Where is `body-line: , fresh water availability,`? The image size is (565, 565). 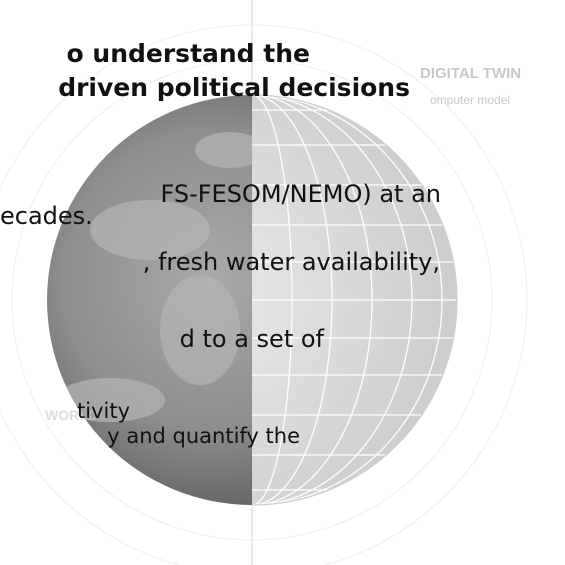
body-line: , fresh water availability, is located at coordinates (291, 262).